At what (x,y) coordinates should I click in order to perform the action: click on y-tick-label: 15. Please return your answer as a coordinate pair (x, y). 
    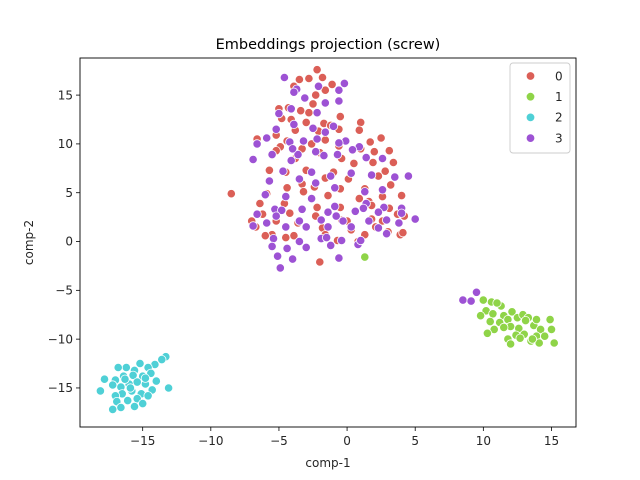
    Looking at the image, I should click on (65, 95).